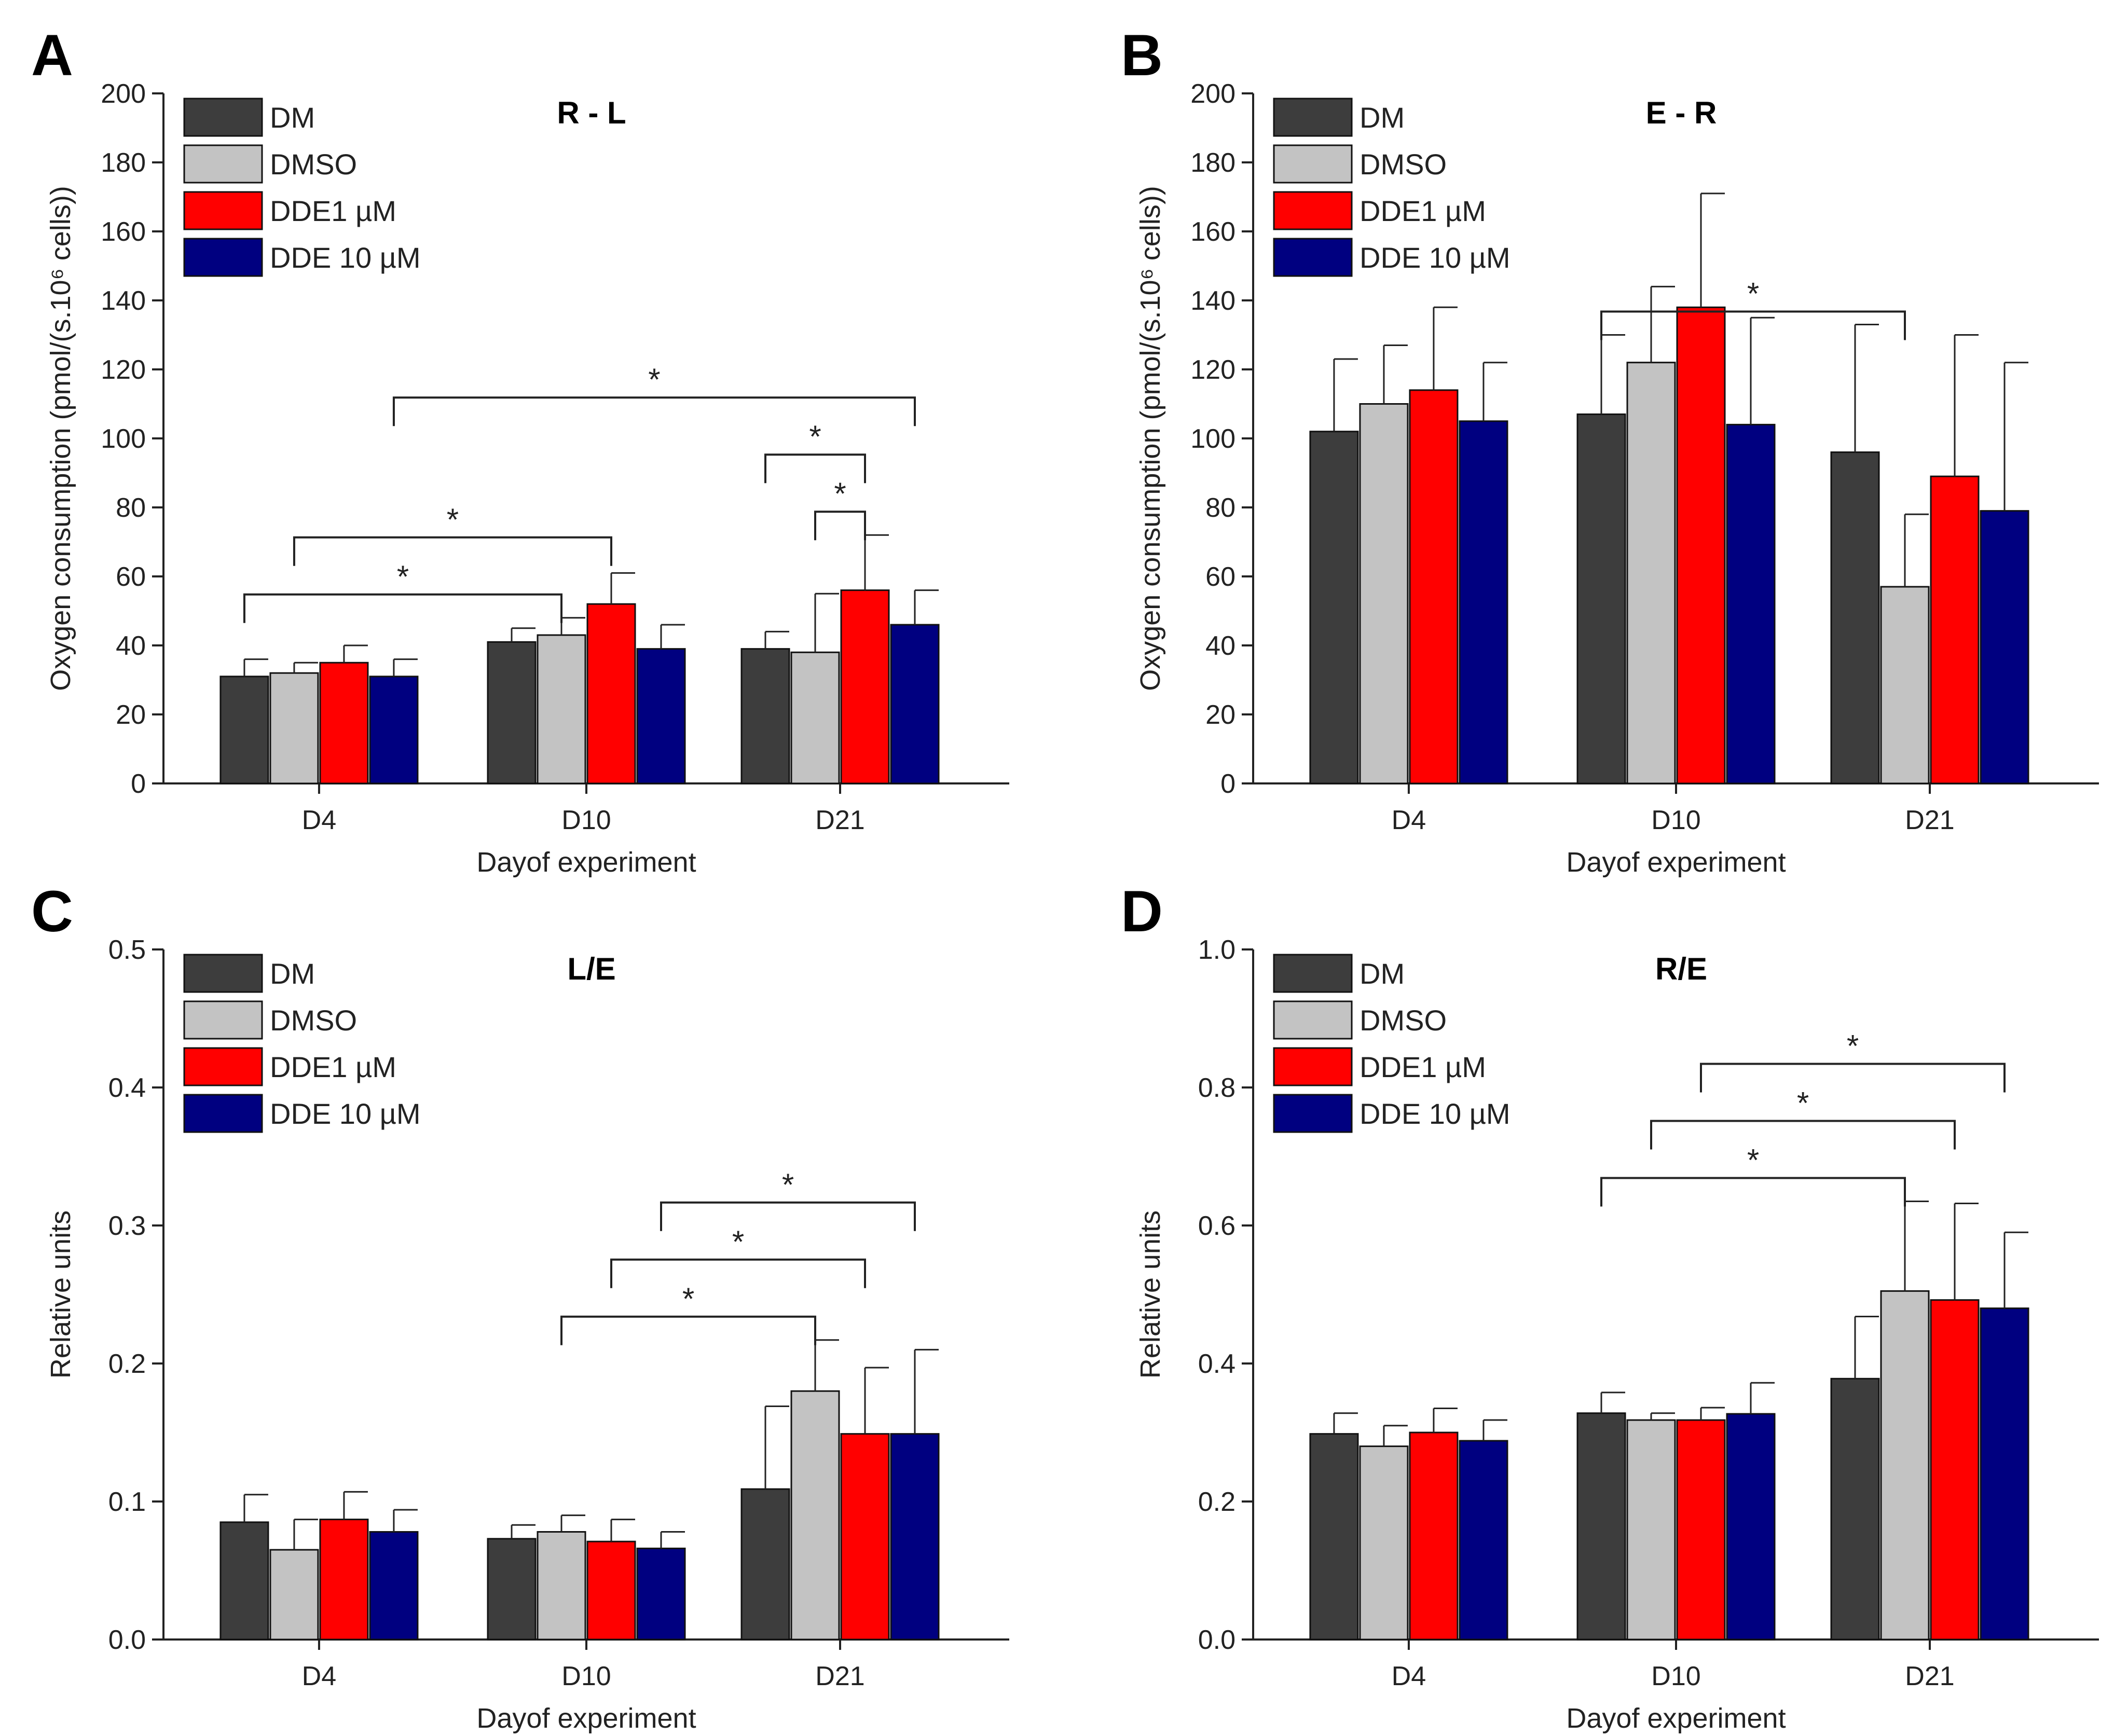 This screenshot has height=1736, width=2114. I want to click on panel-letter: A, so click(52, 55).